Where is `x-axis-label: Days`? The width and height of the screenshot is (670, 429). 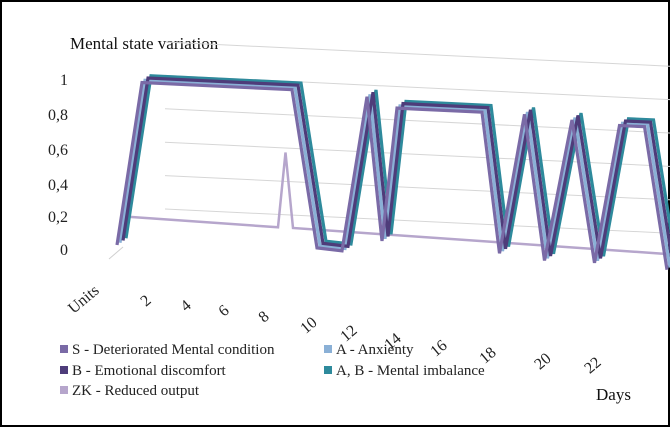 x-axis-label: Days is located at coordinates (613, 394).